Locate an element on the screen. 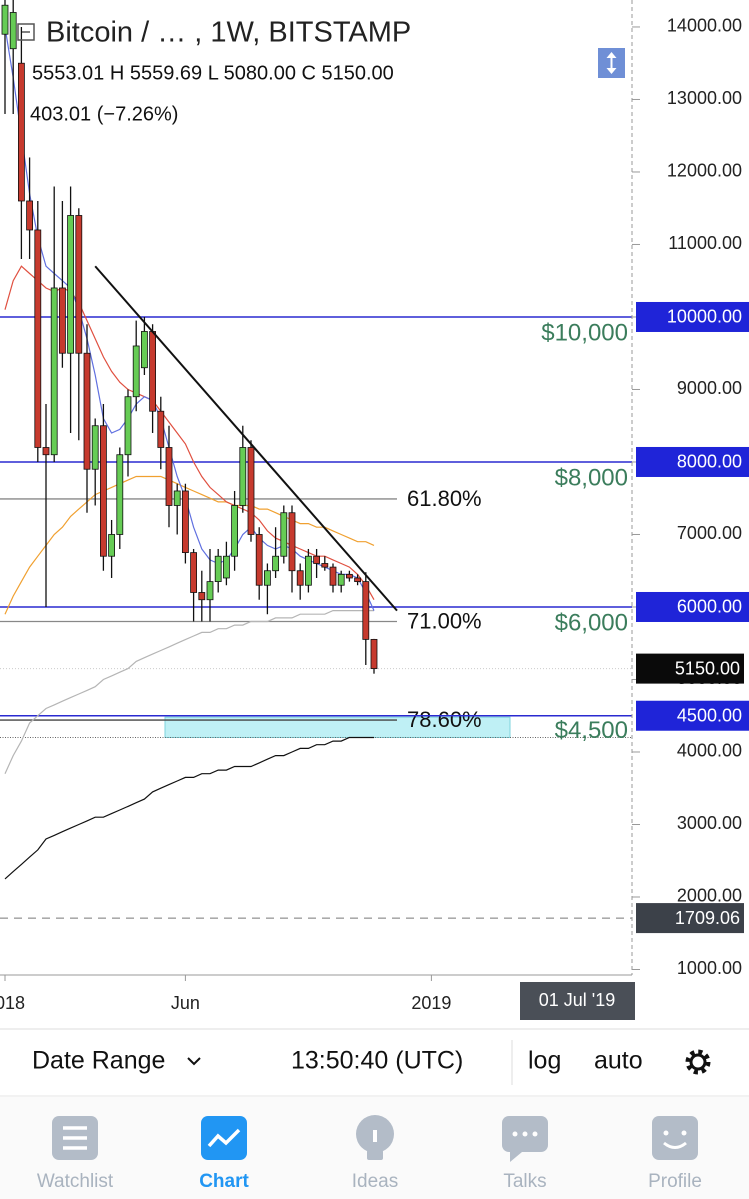 The image size is (749, 1199). y-tick-label: 1000.00 is located at coordinates (709, 968).